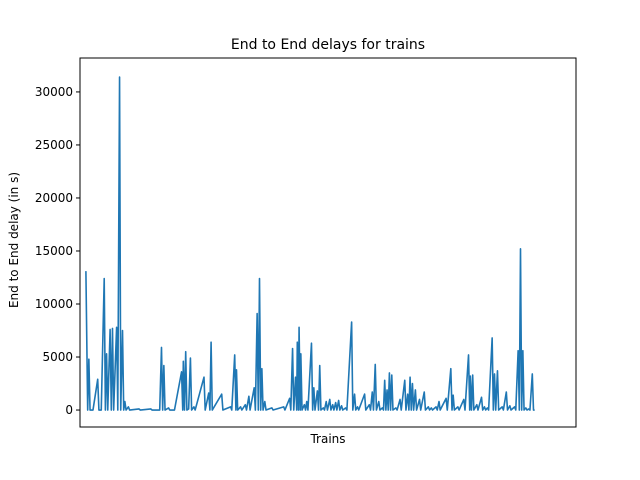 The image size is (640, 480). Describe the element at coordinates (54, 304) in the screenshot. I see `y-tick-label: 10000` at that location.